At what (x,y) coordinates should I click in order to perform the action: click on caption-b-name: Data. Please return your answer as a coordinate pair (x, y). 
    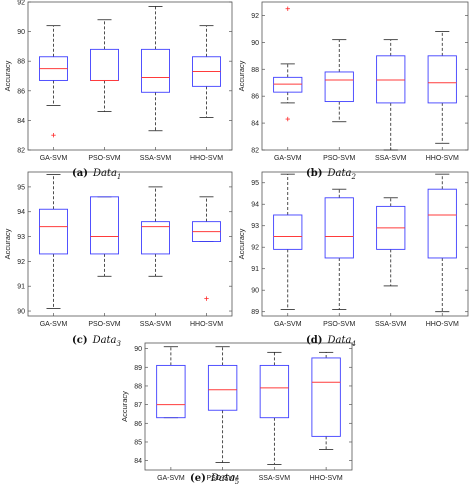
    Looking at the image, I should click on (339, 173).